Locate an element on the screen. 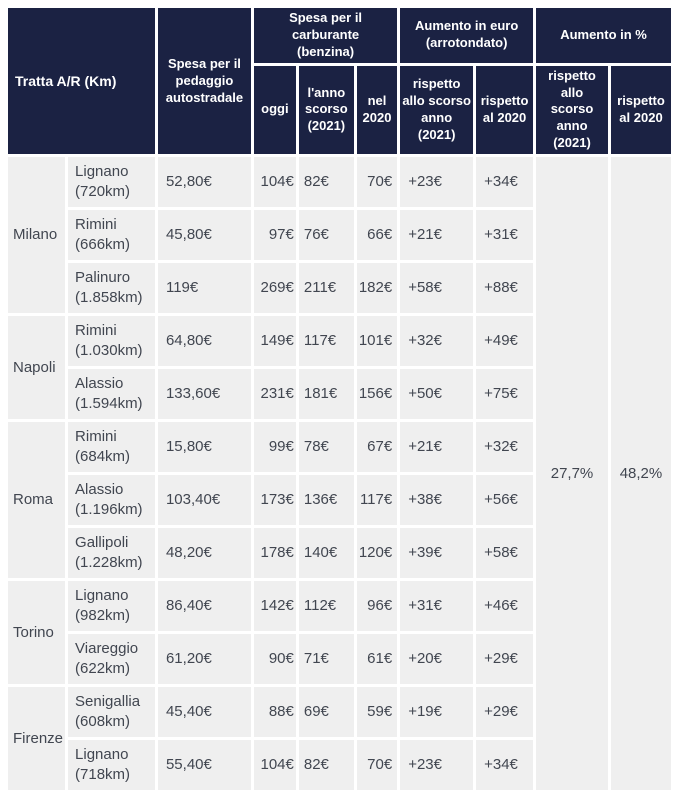 This screenshot has width=674, height=793. diff-anno-cell: +39€ is located at coordinates (437, 553).